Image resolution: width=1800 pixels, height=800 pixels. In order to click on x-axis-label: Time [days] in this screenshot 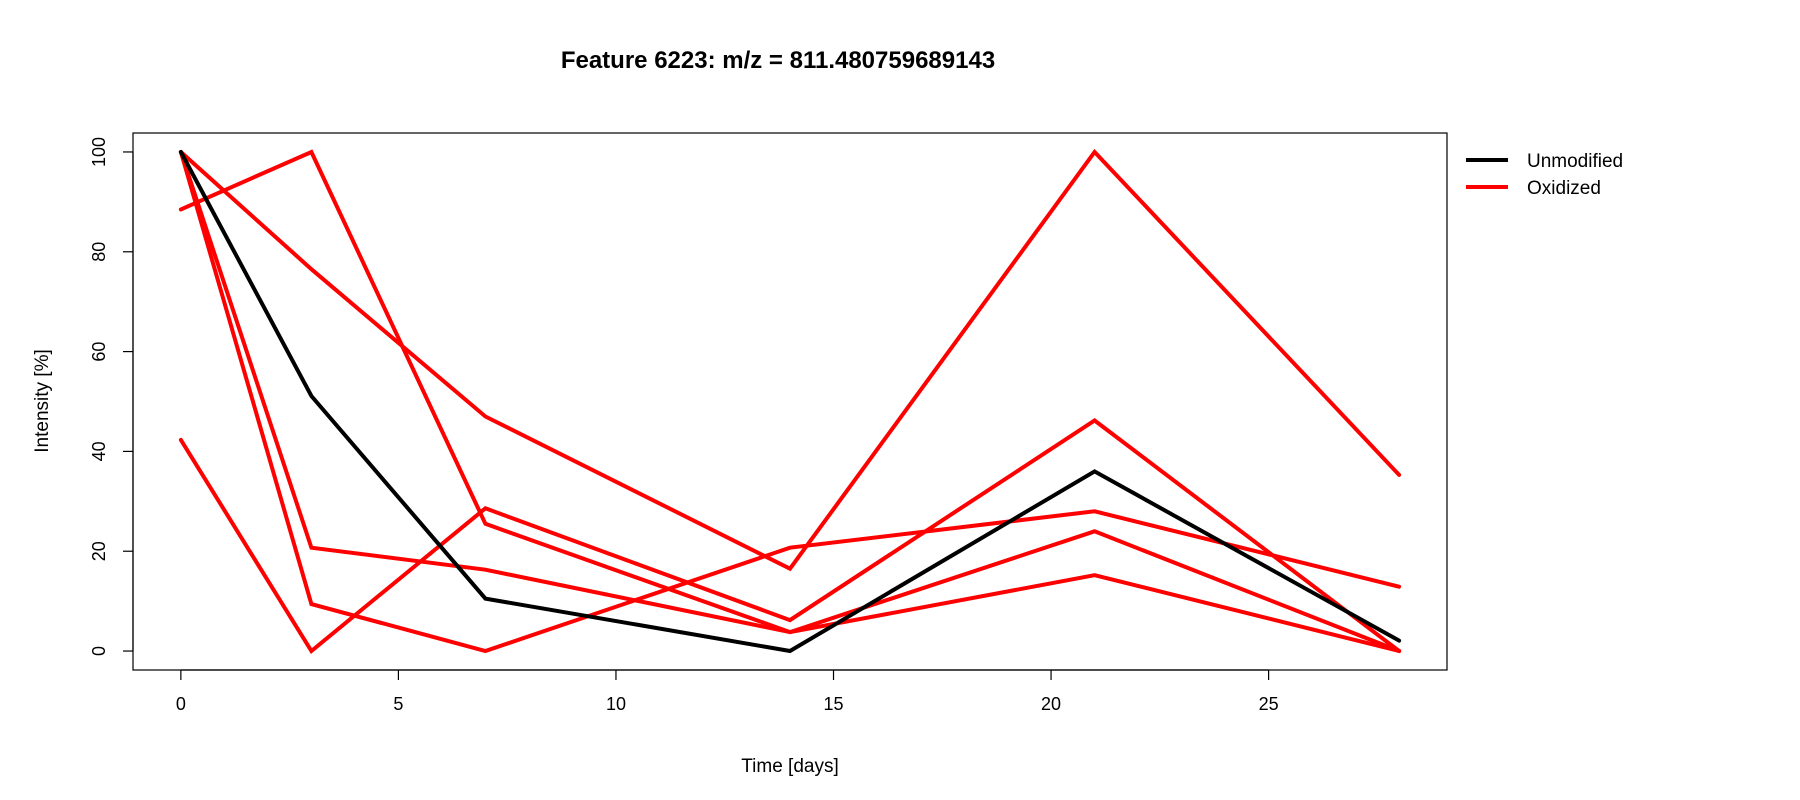, I will do `click(790, 766)`.